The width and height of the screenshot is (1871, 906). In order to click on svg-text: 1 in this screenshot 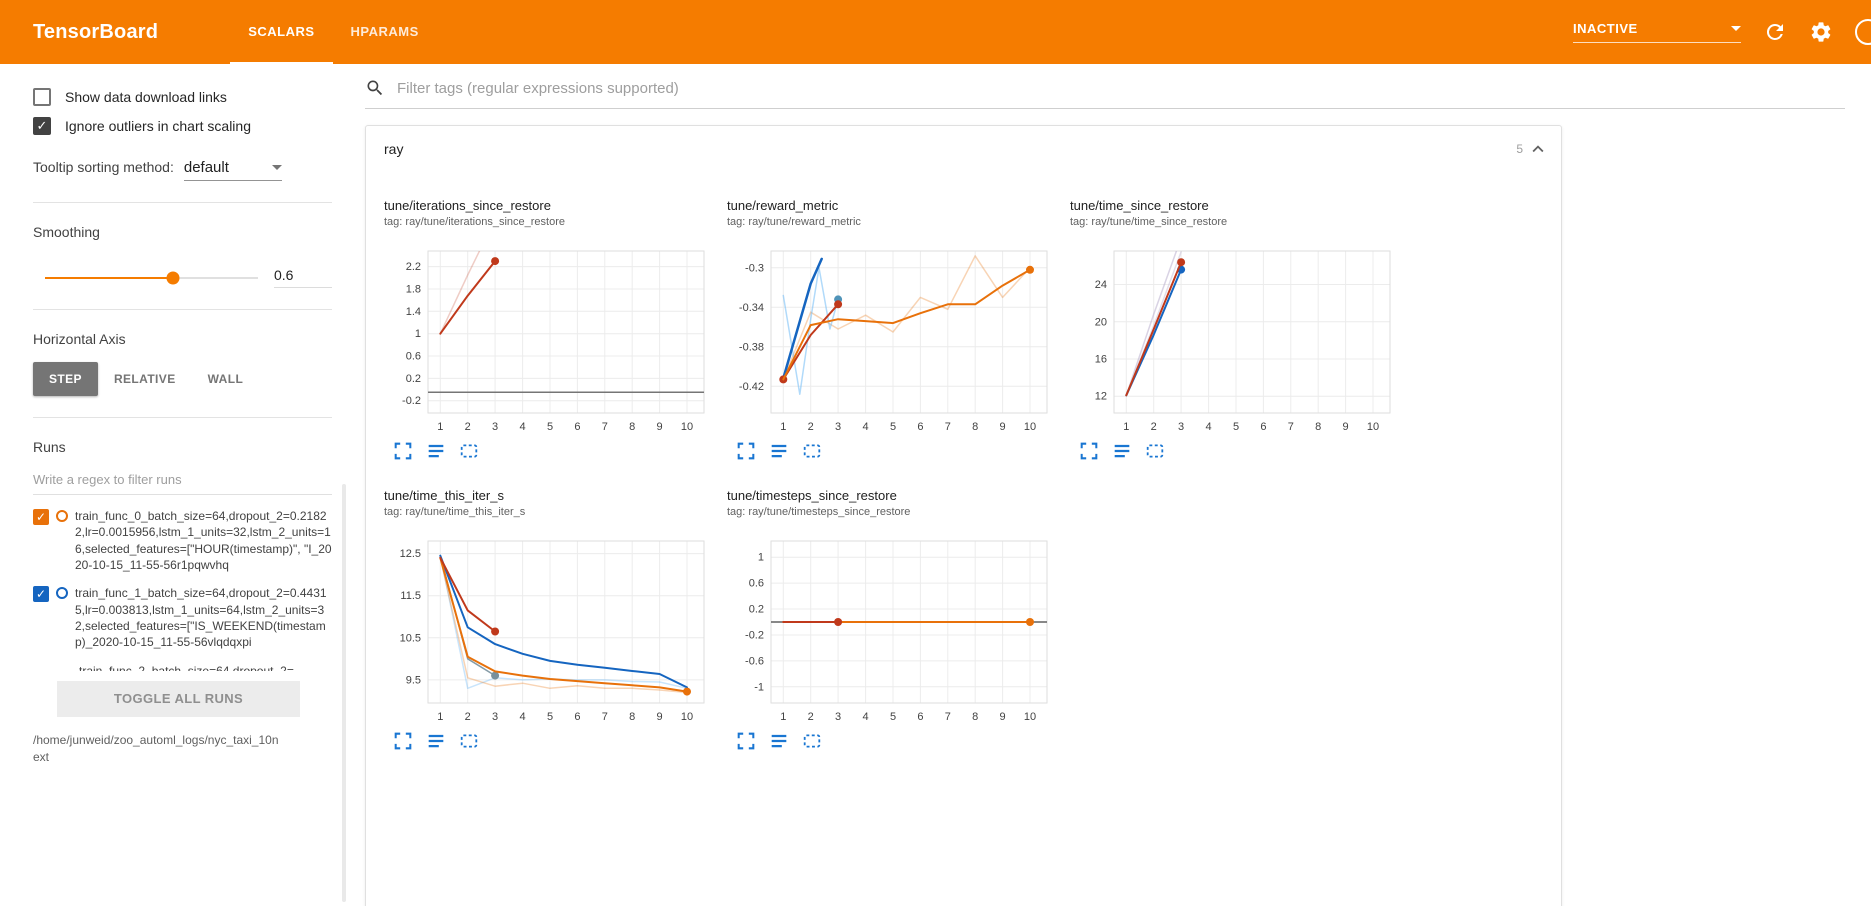, I will do `click(418, 334)`.